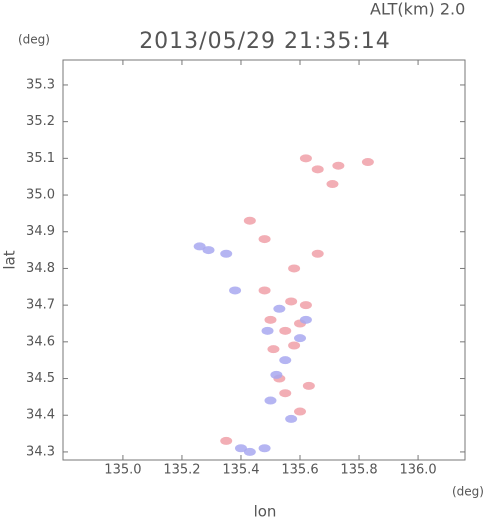  What do you see at coordinates (358, 470) in the screenshot?
I see `x-tick-label: 135.8` at bounding box center [358, 470].